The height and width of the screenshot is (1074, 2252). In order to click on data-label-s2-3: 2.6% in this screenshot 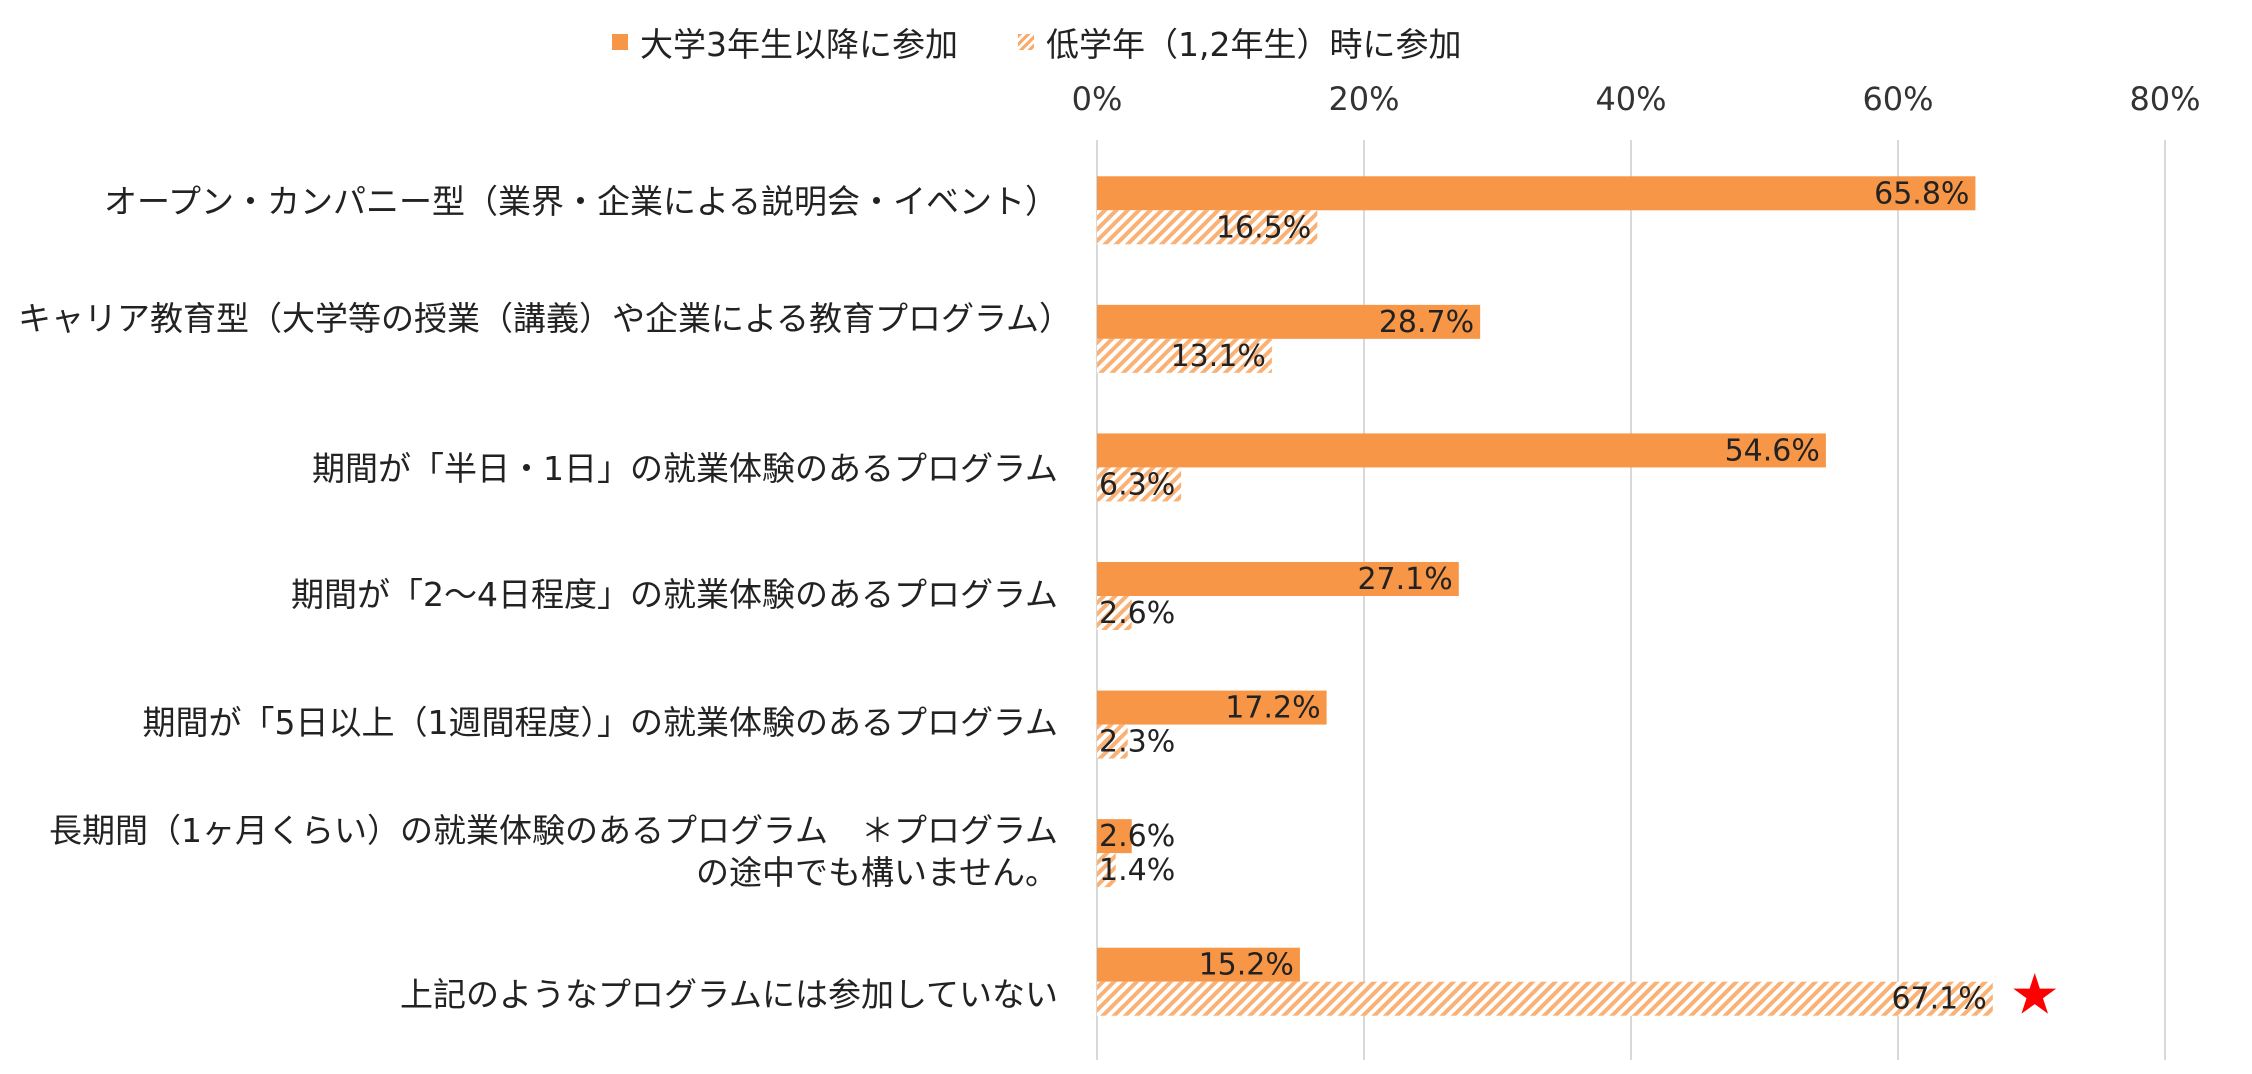, I will do `click(1137, 613)`.